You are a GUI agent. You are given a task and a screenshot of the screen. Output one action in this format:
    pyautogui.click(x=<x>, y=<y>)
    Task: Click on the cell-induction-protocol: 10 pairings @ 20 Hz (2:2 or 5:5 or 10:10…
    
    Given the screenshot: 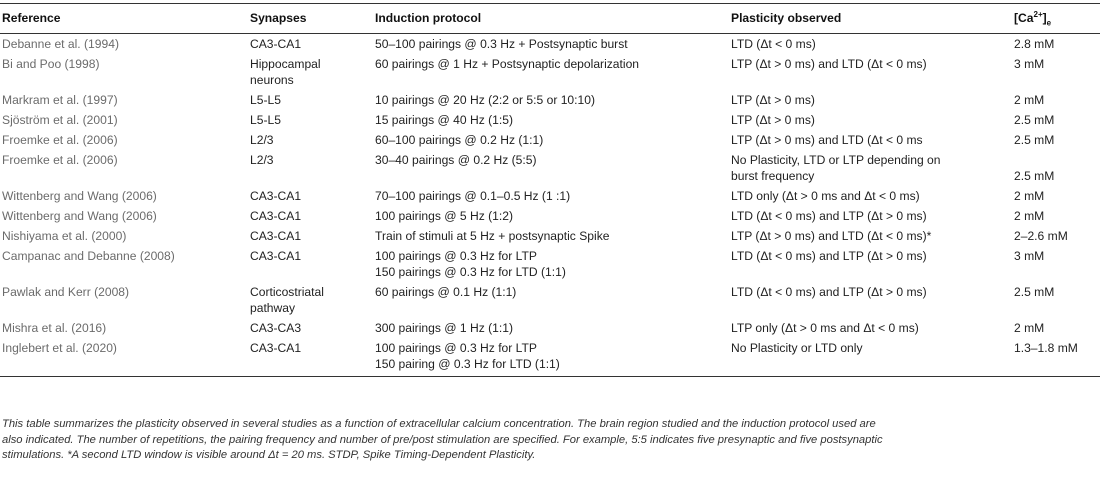 What is the action you would take?
    pyautogui.click(x=551, y=100)
    